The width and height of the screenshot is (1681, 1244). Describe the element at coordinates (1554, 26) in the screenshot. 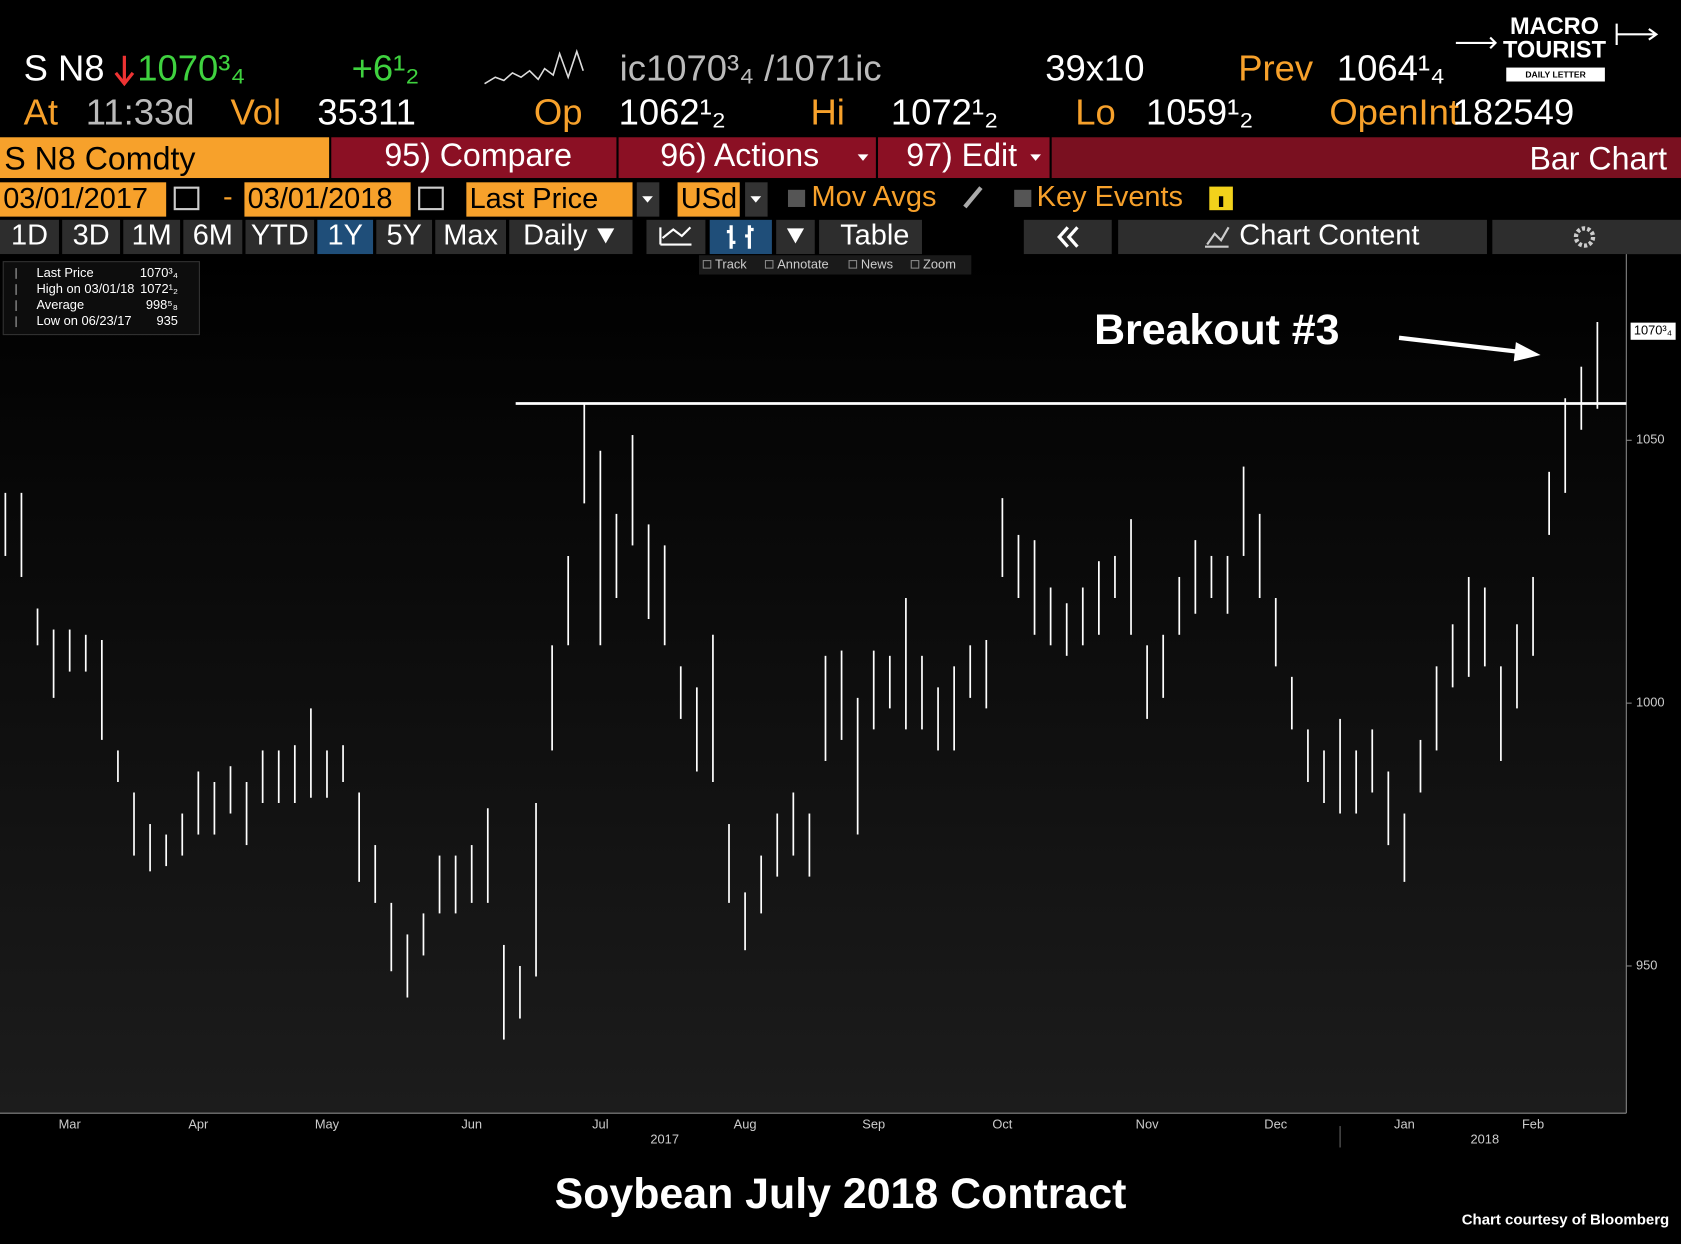

I see `logo-text: MACRO` at that location.